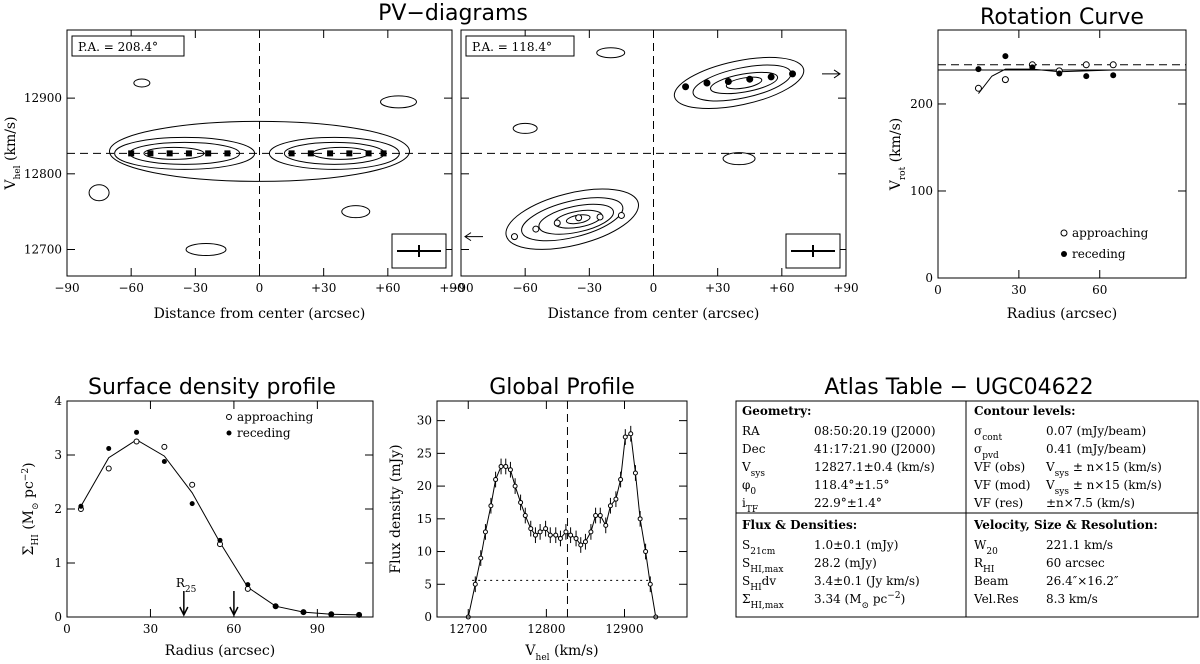  I want to click on text-span: 21cm, so click(762, 552).